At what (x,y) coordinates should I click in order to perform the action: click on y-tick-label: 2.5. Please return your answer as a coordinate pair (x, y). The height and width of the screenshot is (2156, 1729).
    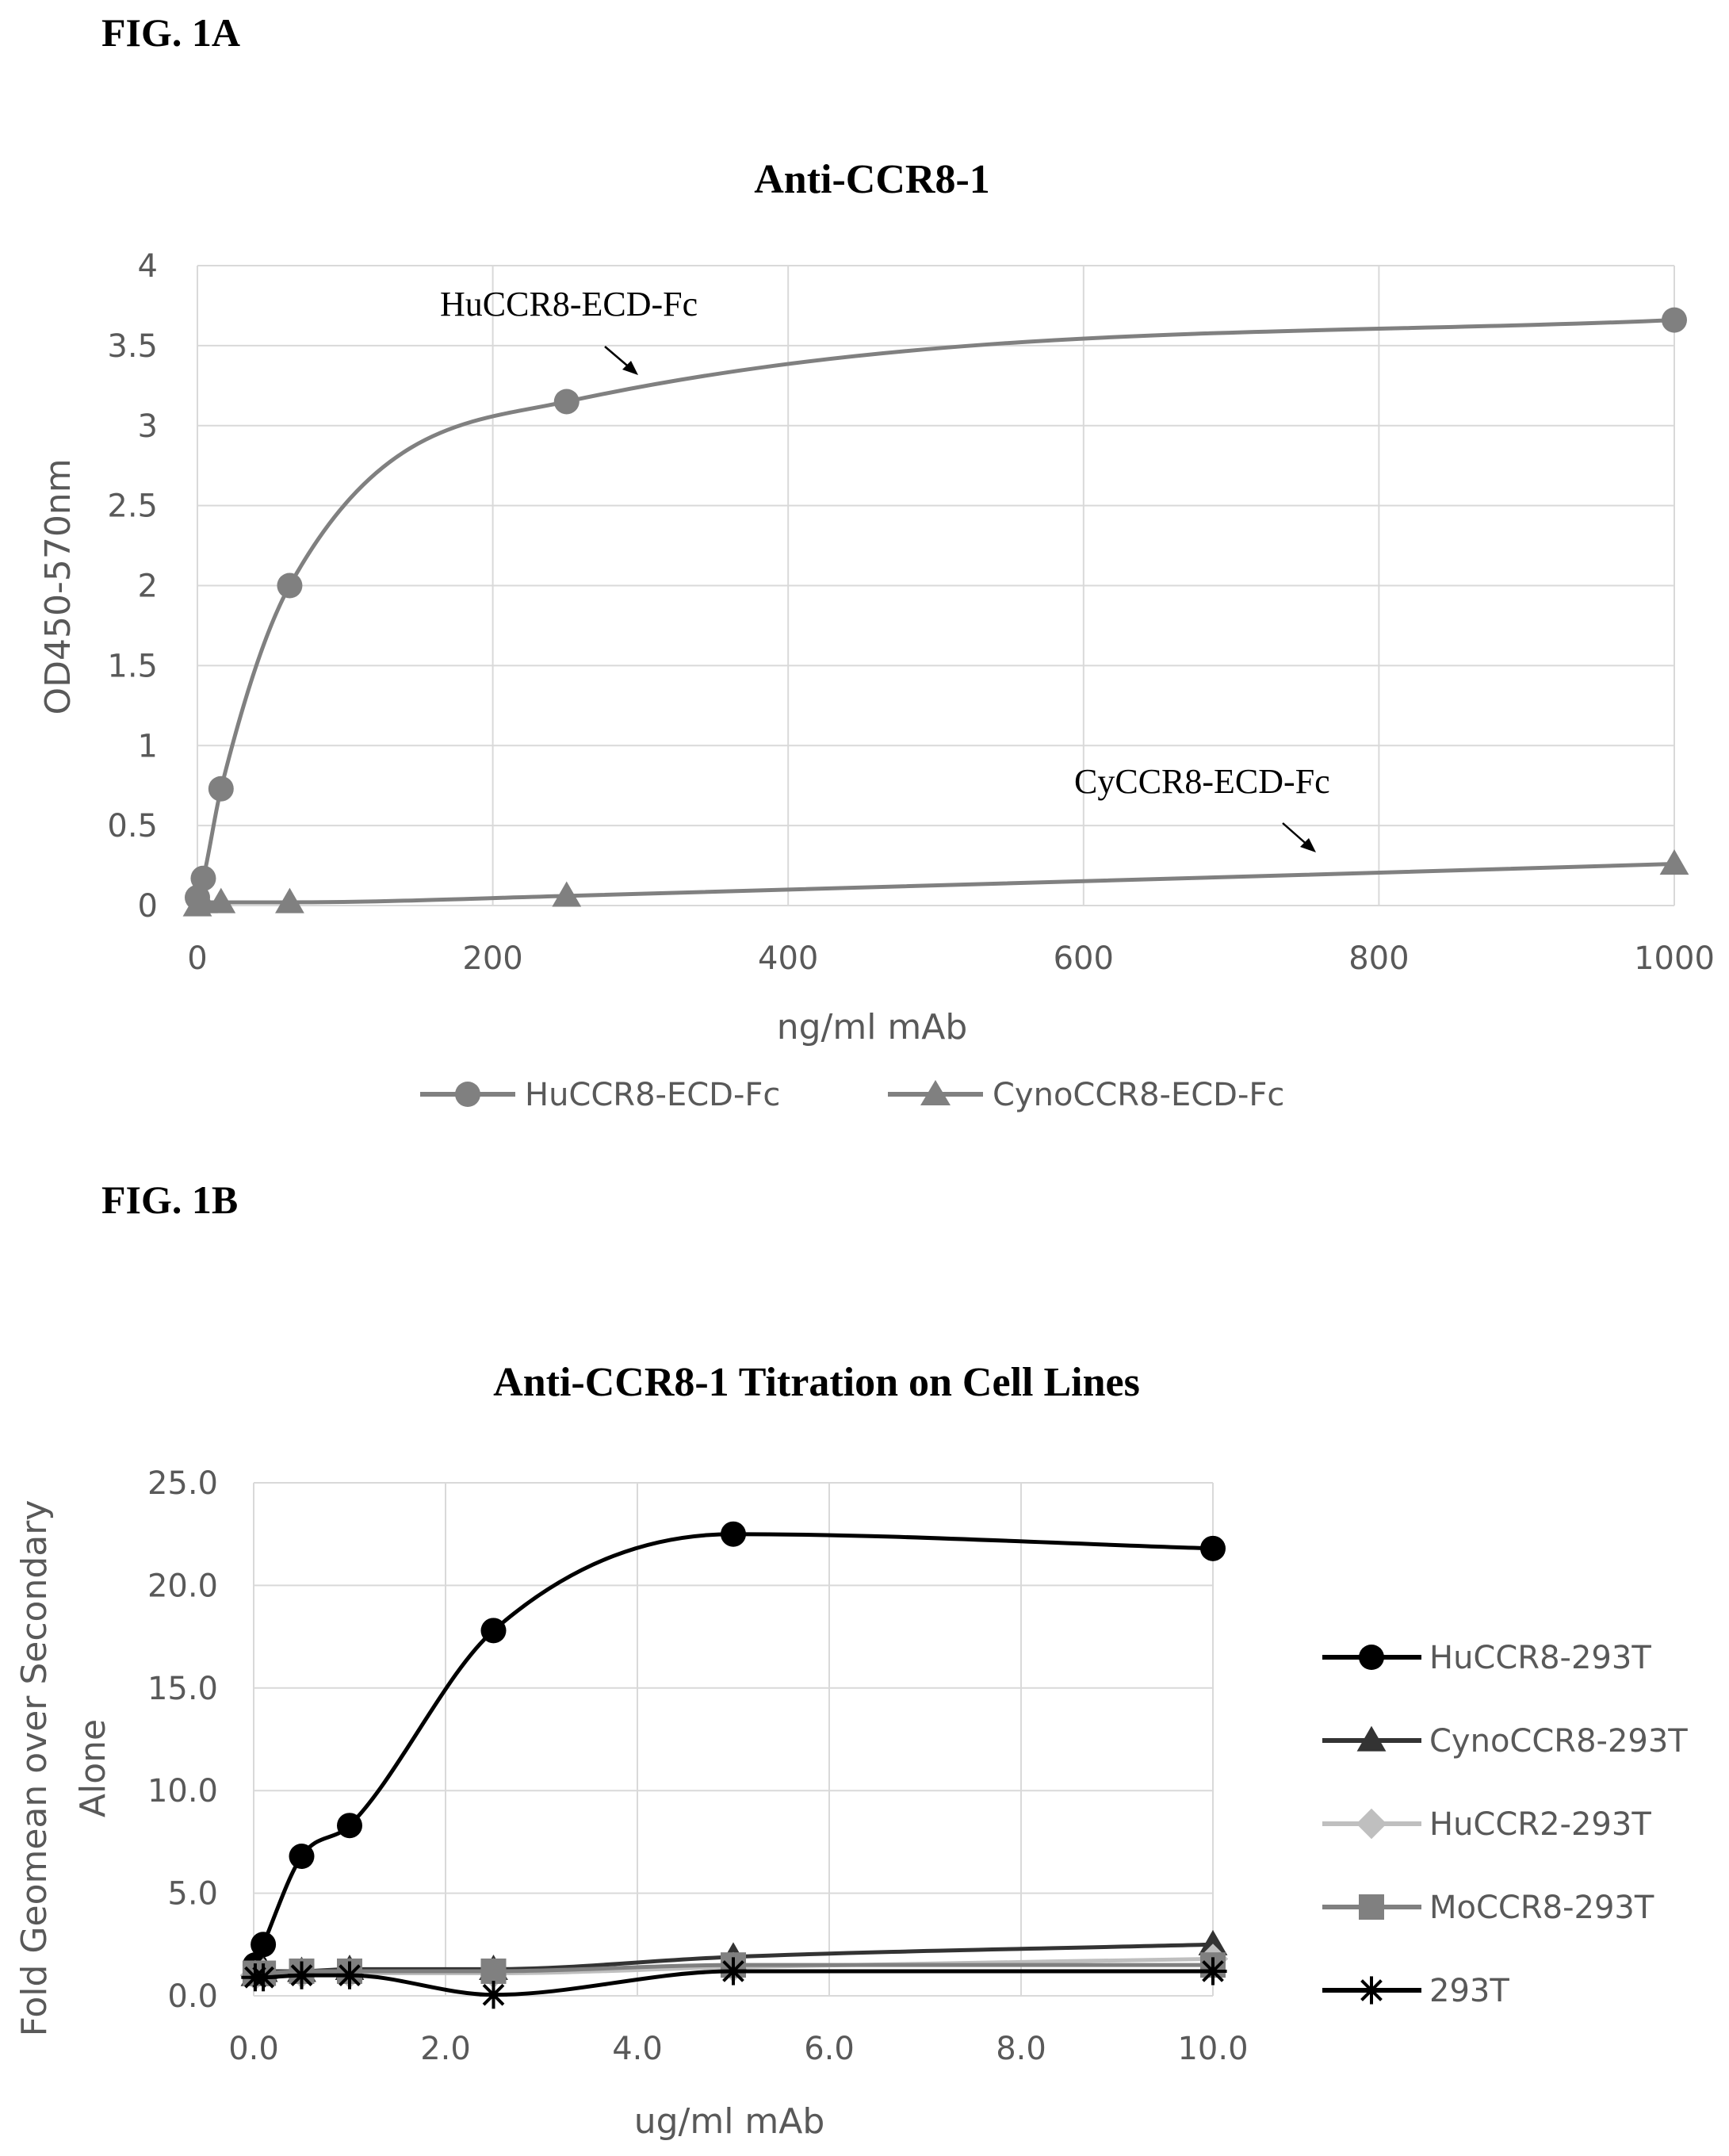
    Looking at the image, I should click on (132, 506).